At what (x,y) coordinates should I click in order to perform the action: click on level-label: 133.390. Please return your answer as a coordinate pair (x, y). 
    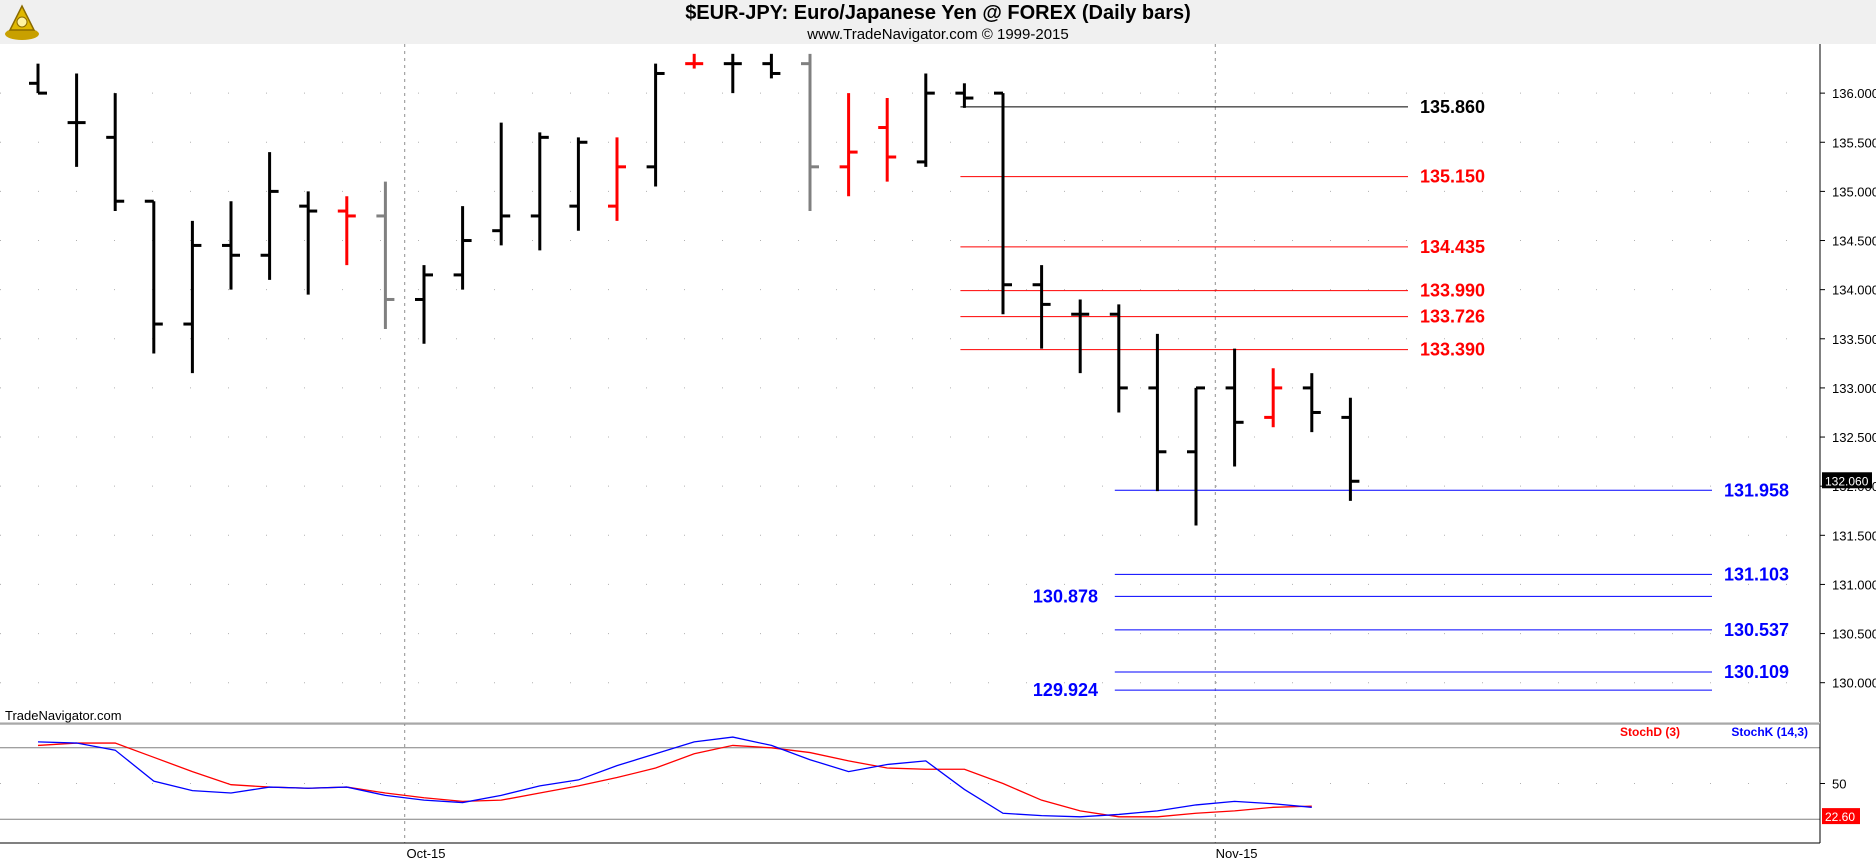
    Looking at the image, I should click on (1452, 350).